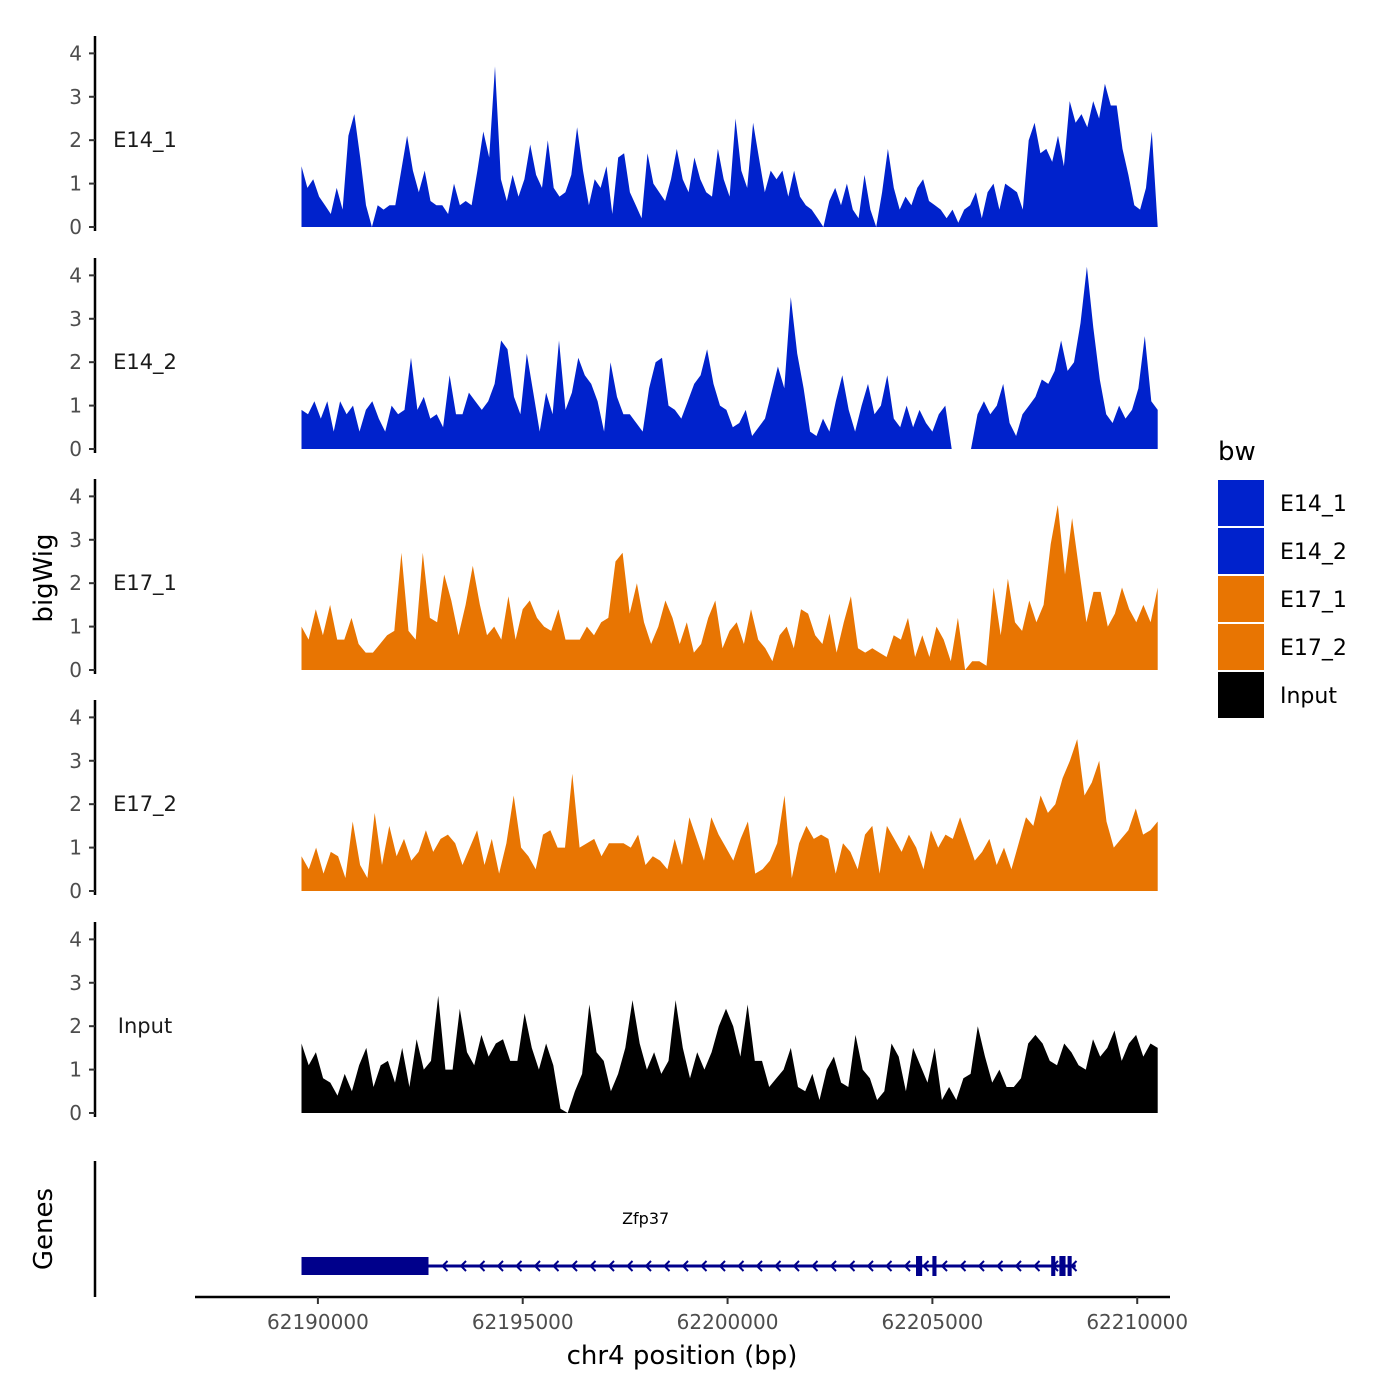 This screenshot has height=1400, width=1400. I want to click on legend: bw E14_1 E14_2 E17_1 E17_2 Input, so click(1282, 577).